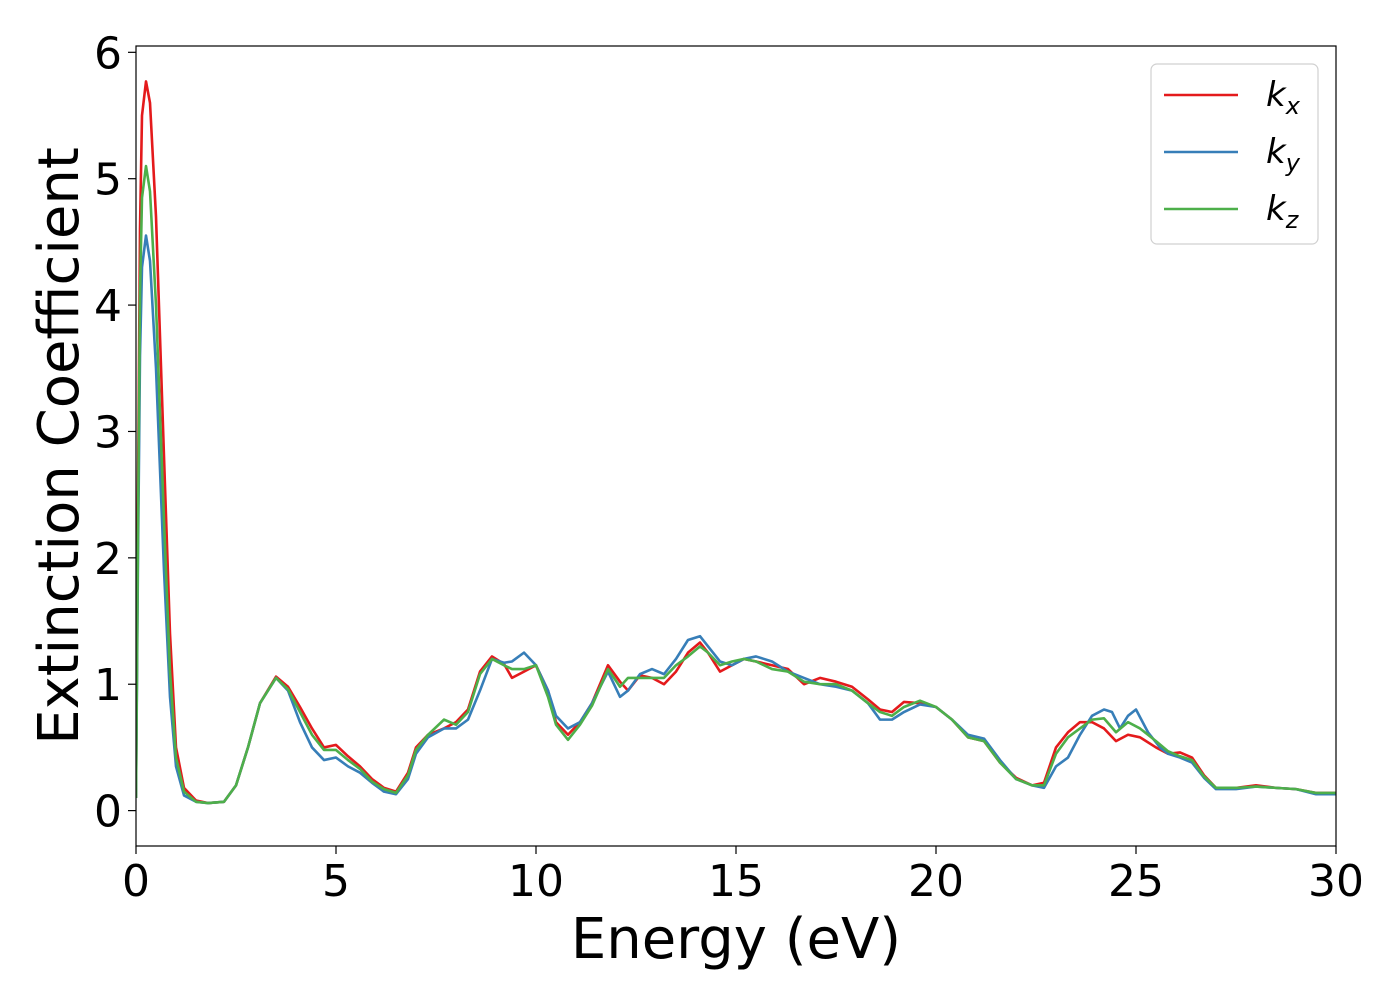 The image size is (1400, 1000). What do you see at coordinates (108, 432) in the screenshot?
I see `y-tick-label: 3` at bounding box center [108, 432].